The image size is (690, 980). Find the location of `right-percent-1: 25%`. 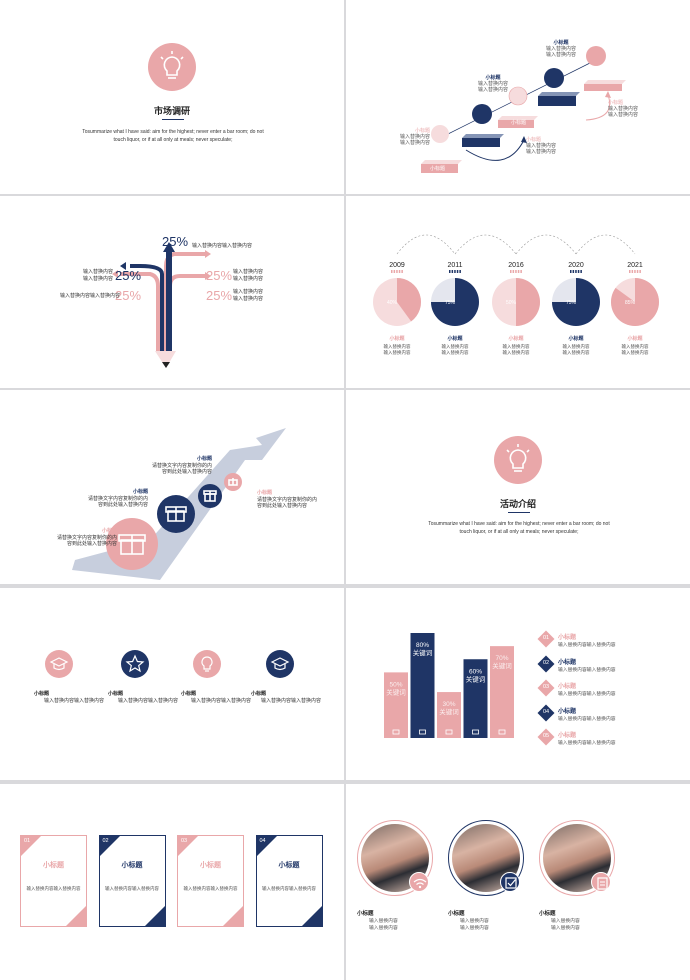

right-percent-1: 25% is located at coordinates (219, 275).